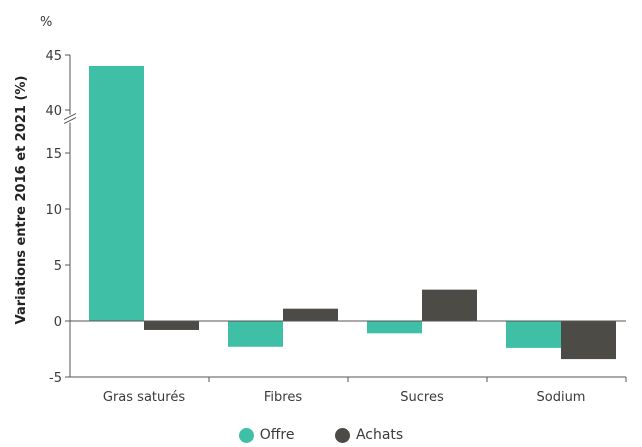 The image size is (642, 447). I want to click on axis-break-gap, so click(70, 118).